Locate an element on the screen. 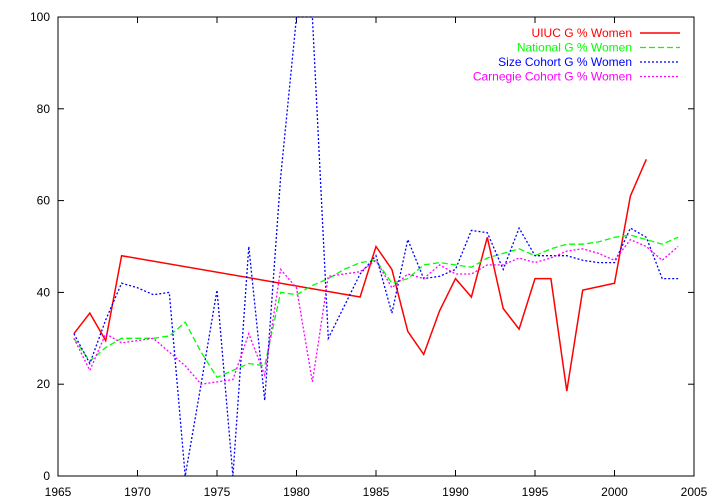 The width and height of the screenshot is (720, 504). x-tick-label: 1965 is located at coordinates (58, 492).